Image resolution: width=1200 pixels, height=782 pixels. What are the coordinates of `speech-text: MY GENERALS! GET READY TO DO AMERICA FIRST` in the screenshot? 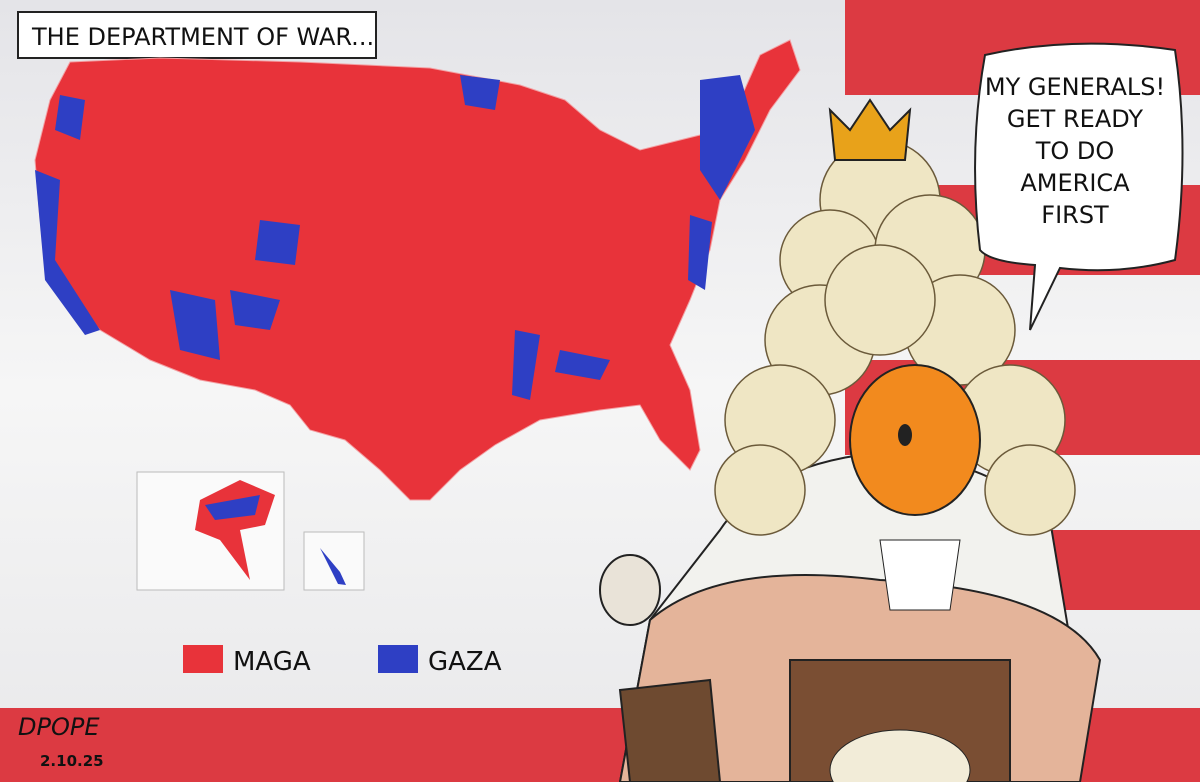 It's located at (1075, 151).